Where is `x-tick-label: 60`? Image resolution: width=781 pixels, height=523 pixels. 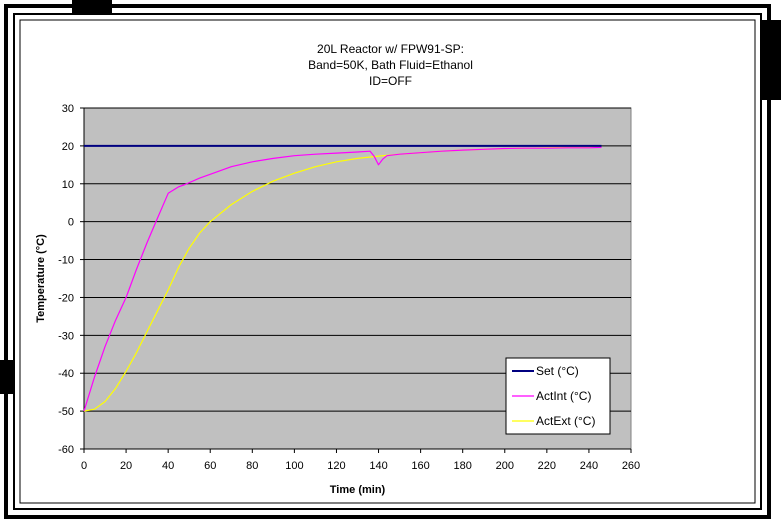 x-tick-label: 60 is located at coordinates (210, 466).